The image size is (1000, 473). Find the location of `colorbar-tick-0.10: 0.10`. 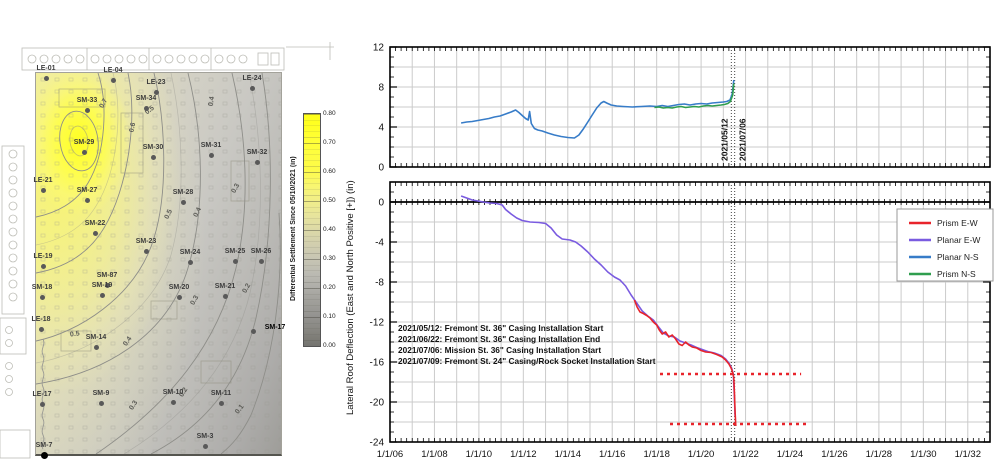

colorbar-tick-0.10: 0.10 is located at coordinates (329, 316).